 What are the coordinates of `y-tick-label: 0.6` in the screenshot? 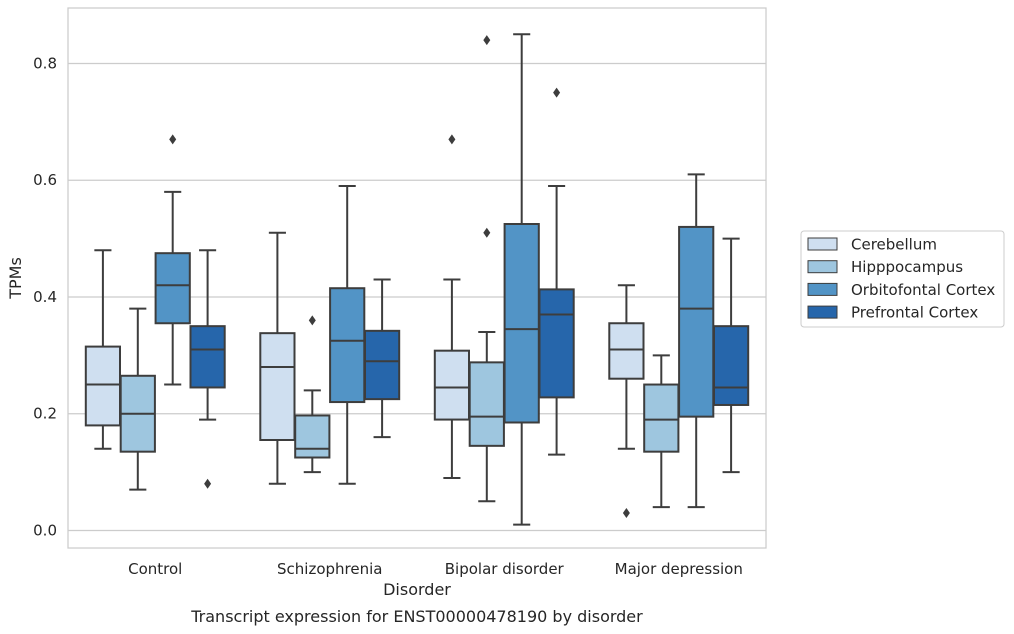 It's located at (45, 180).